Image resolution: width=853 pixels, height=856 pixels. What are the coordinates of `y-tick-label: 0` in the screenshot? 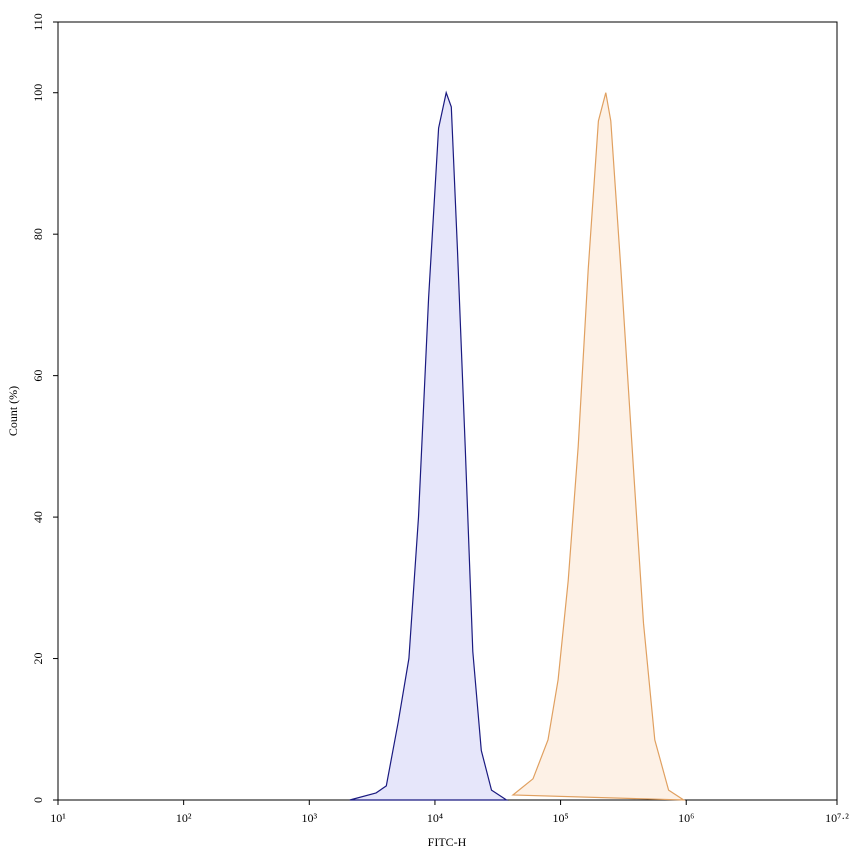 It's located at (38, 800).